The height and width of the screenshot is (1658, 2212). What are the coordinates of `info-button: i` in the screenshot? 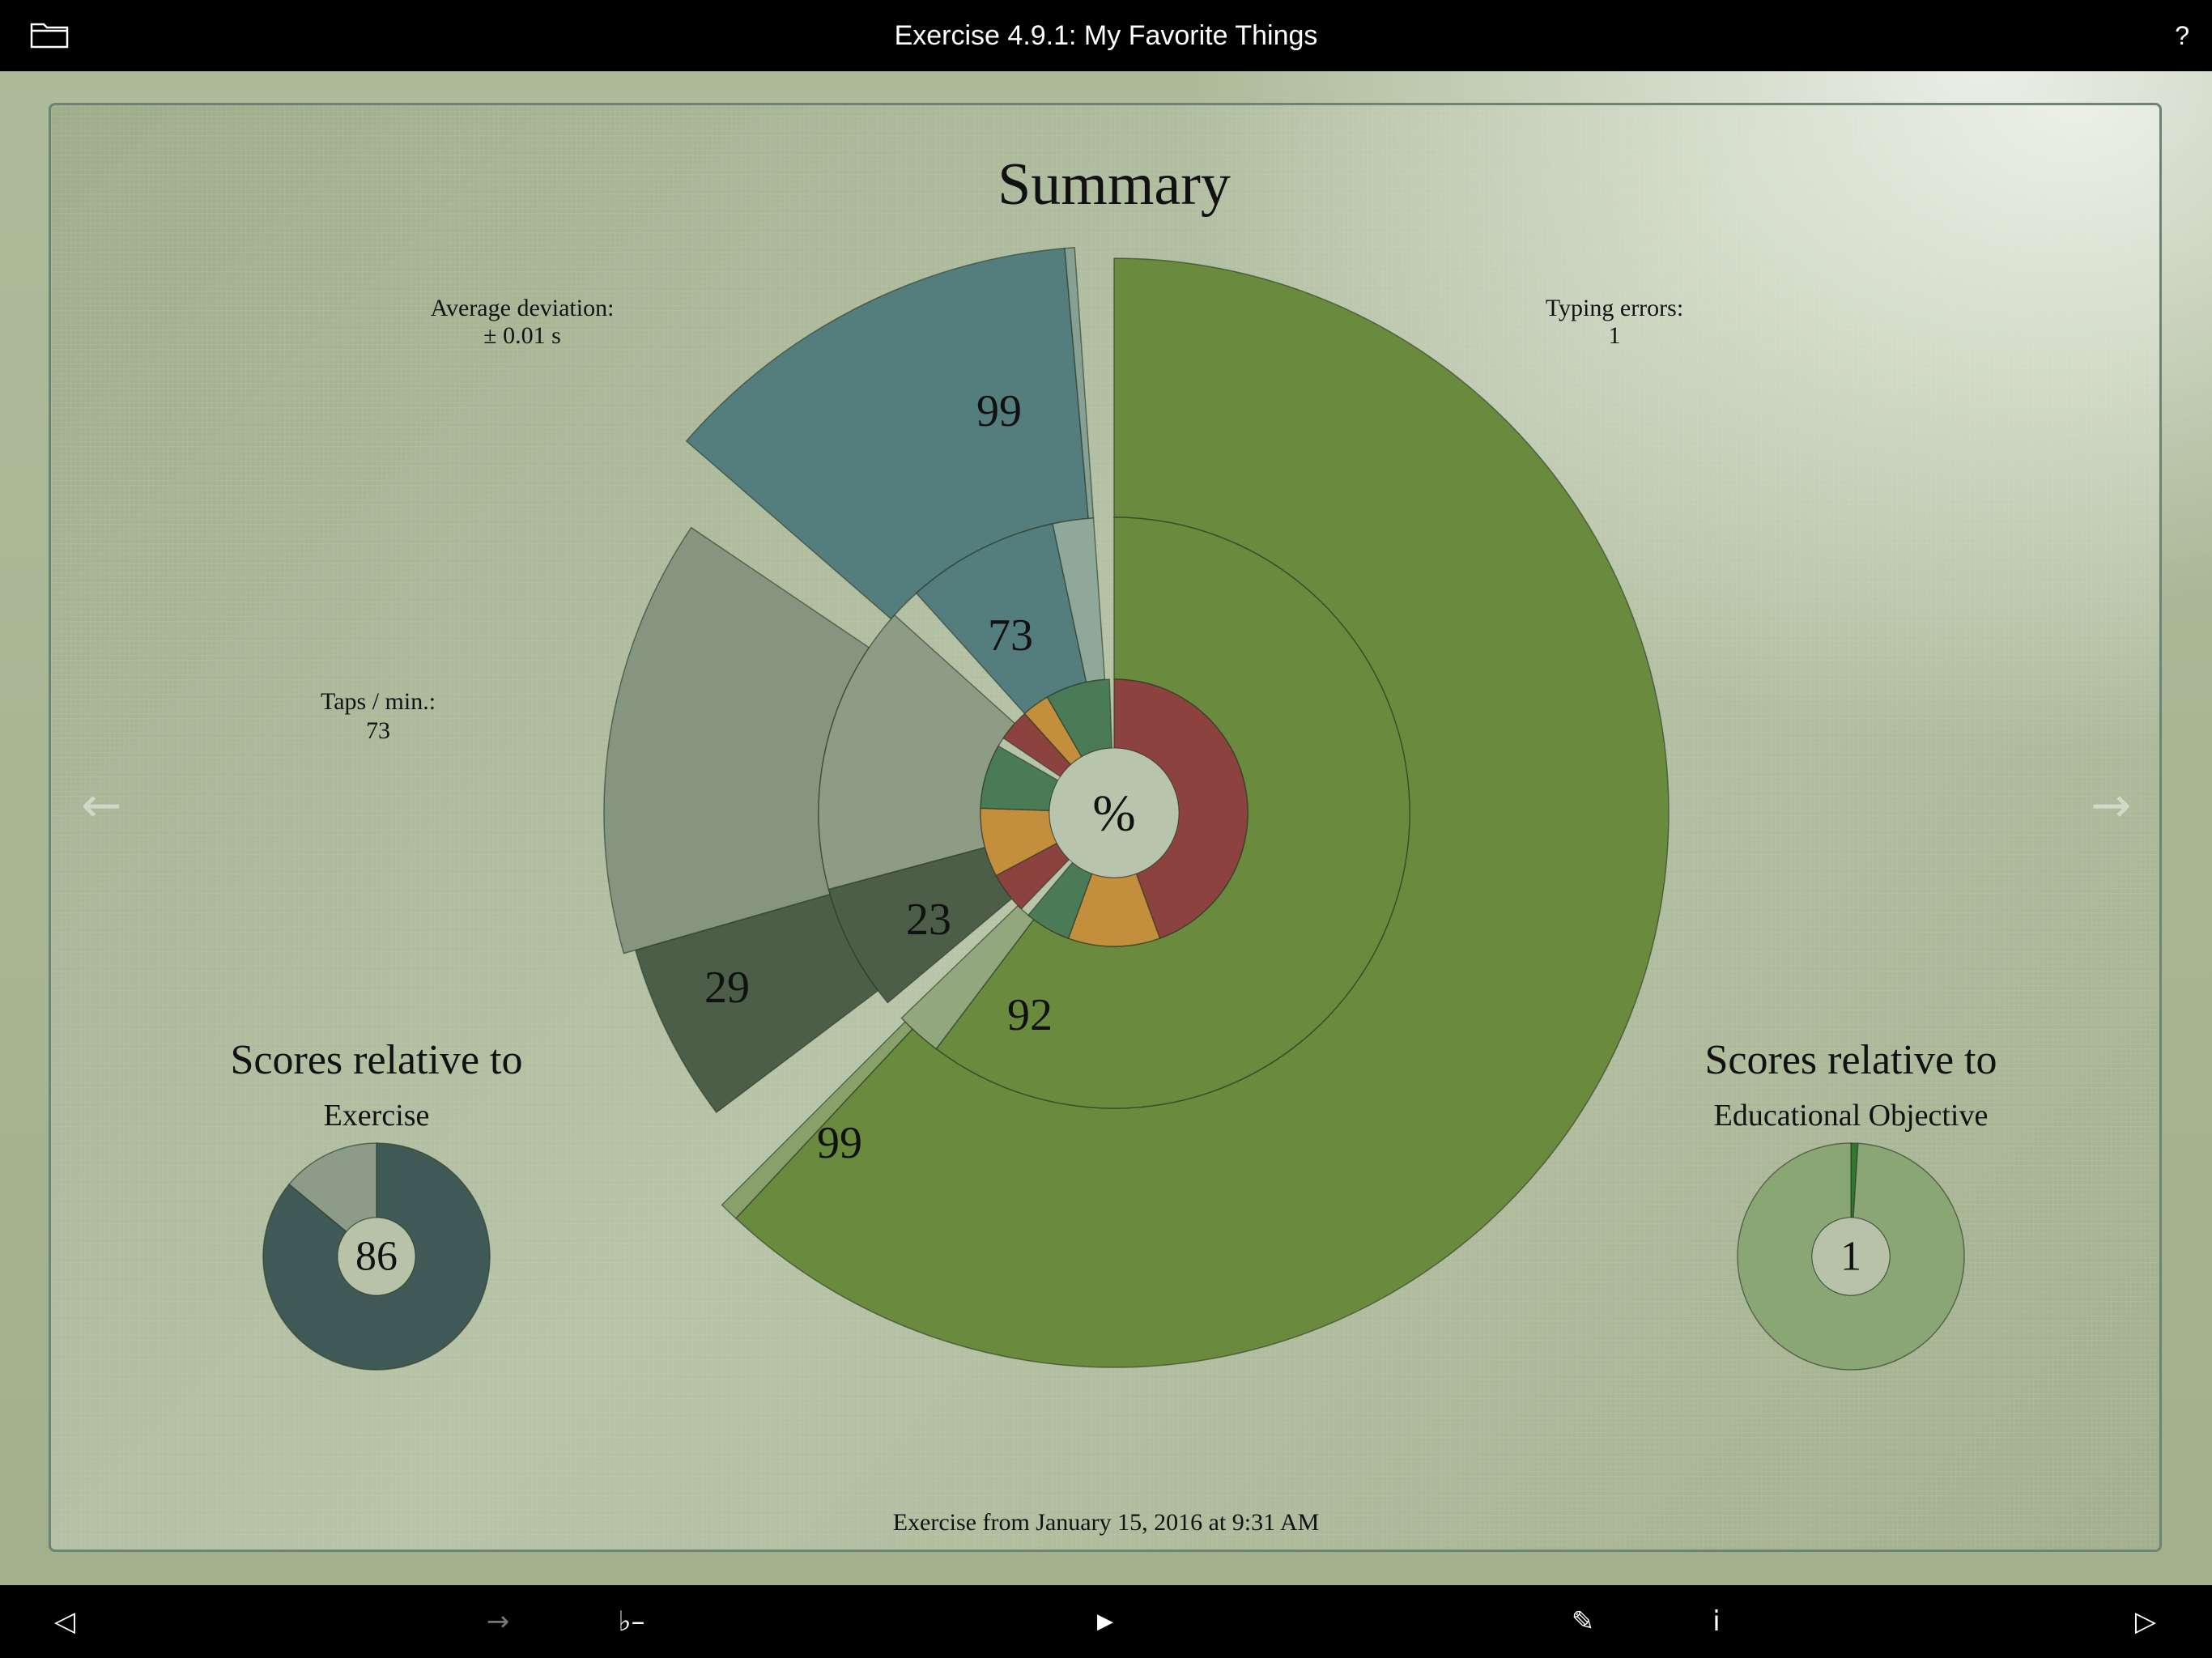 It's located at (1716, 1621).